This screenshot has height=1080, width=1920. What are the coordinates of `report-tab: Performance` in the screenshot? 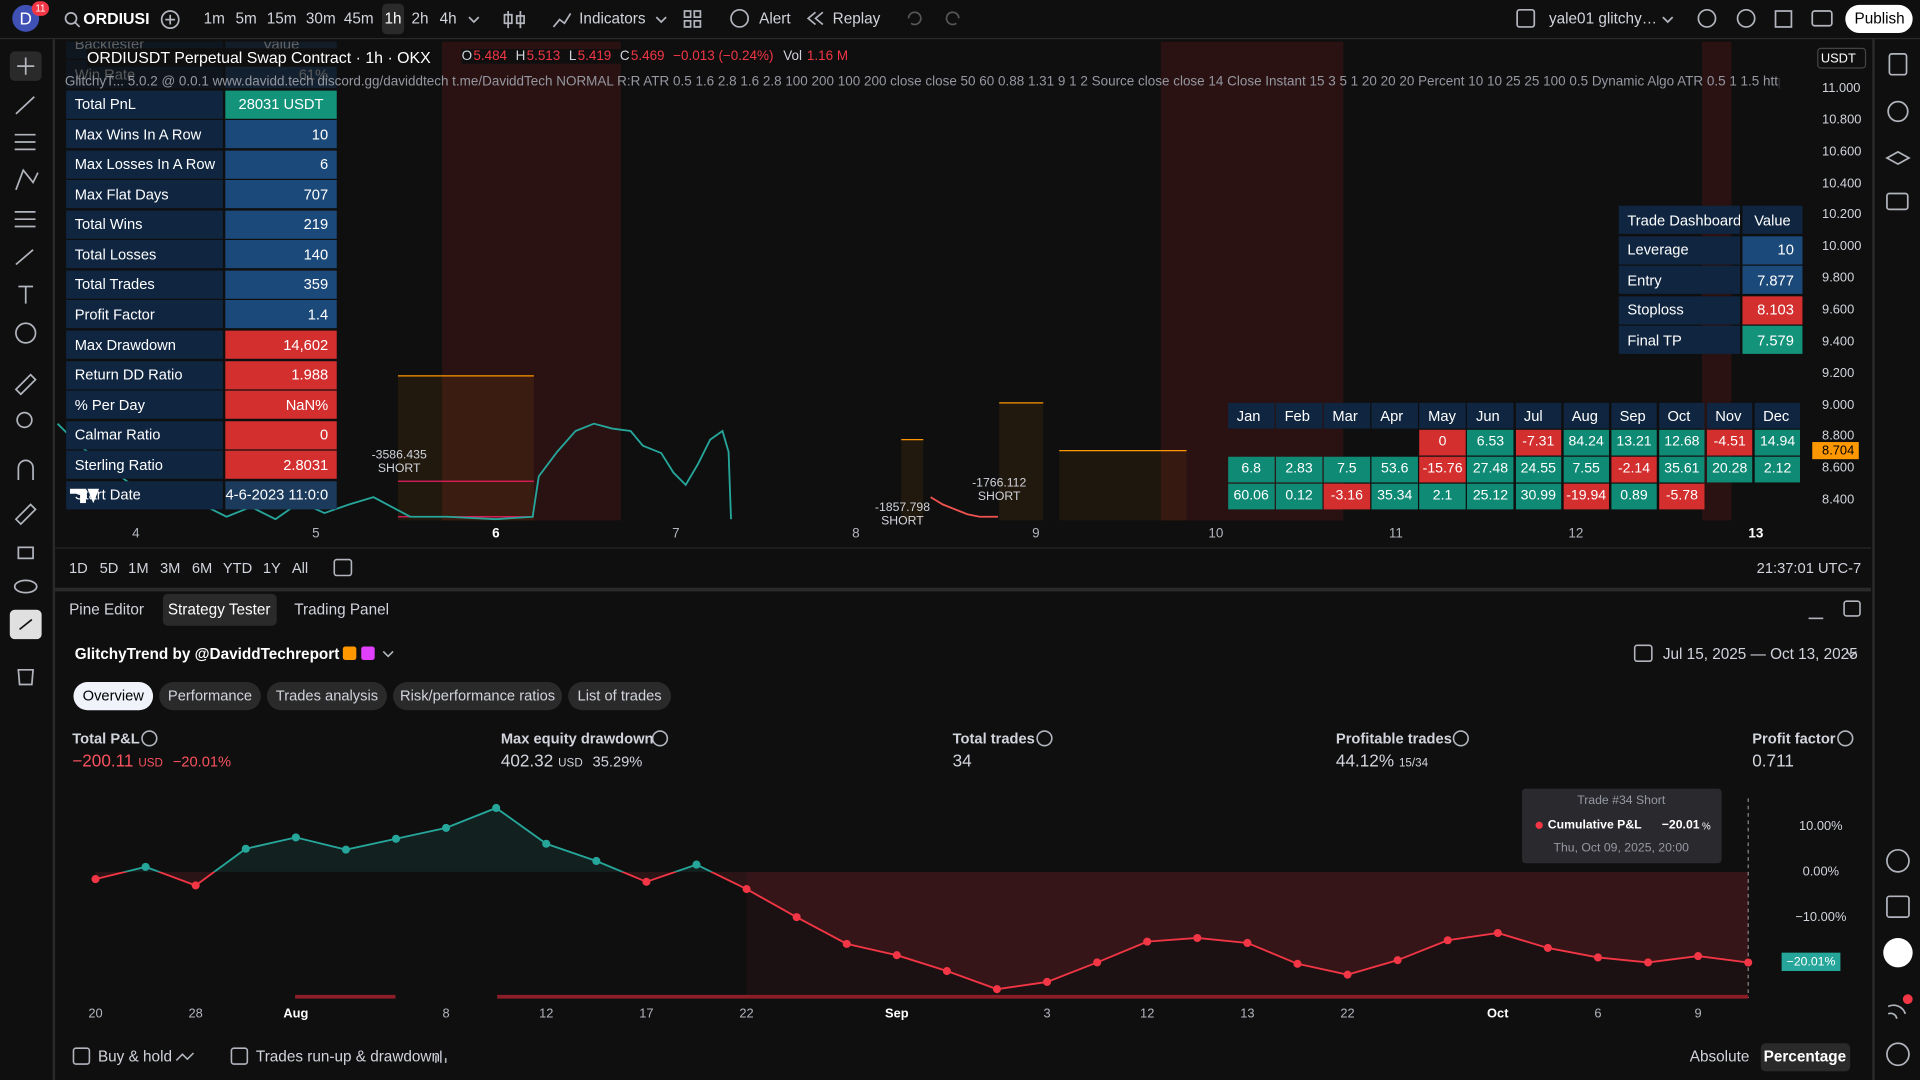 It's located at (210, 695).